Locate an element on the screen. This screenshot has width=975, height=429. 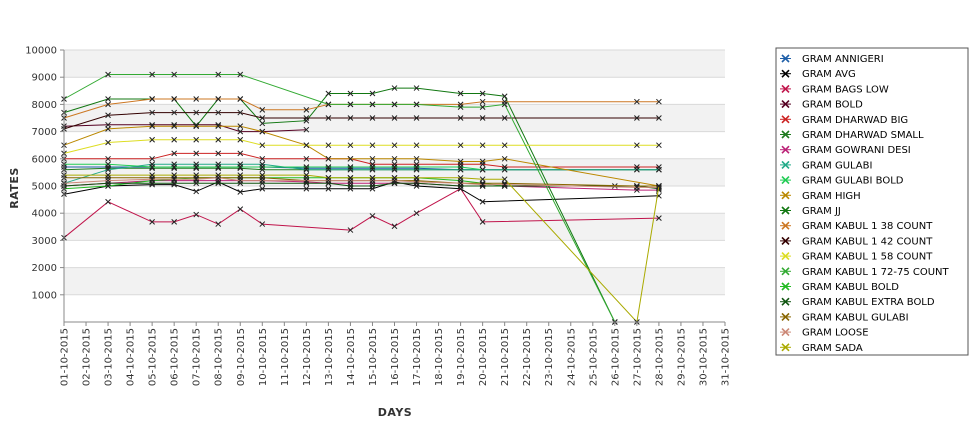
x-tick-label: 10-10-2015 is located at coordinates (263, 357).